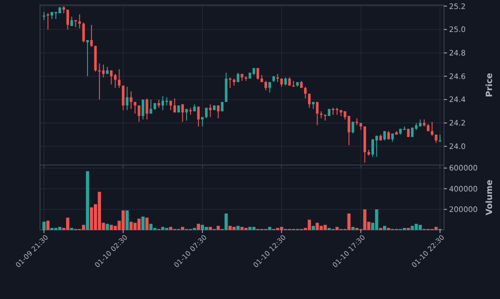 This screenshot has height=299, width=500. What do you see at coordinates (490, 85) in the screenshot?
I see `y-axis-title: Price` at bounding box center [490, 85].